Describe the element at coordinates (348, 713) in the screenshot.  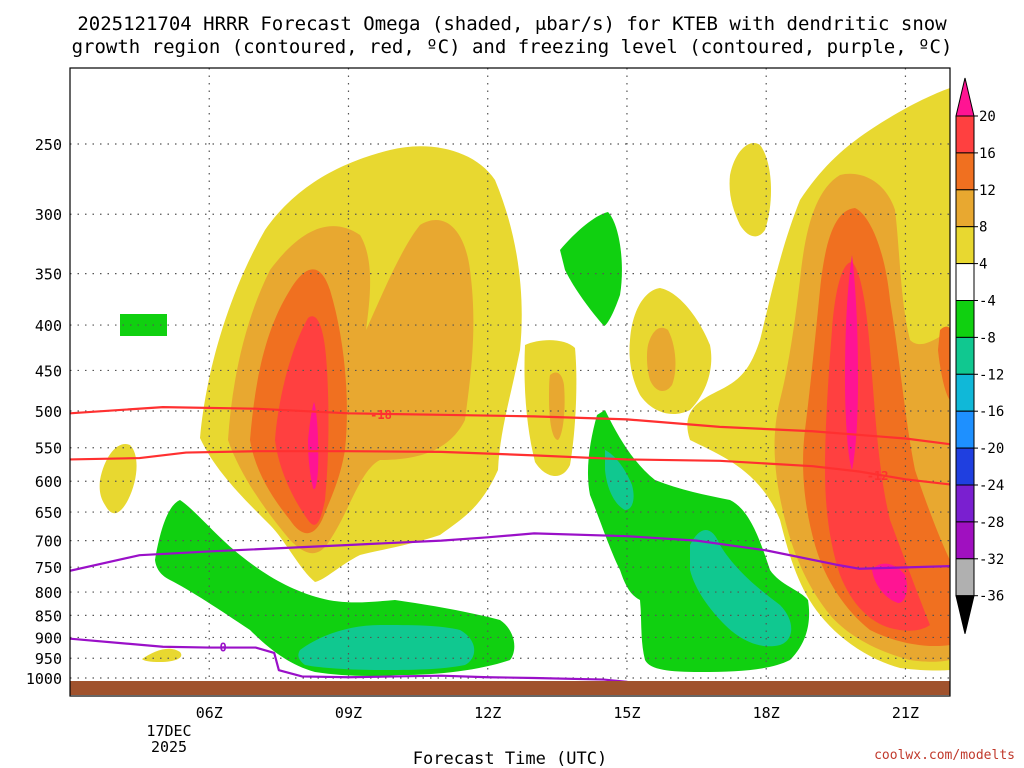
I see `x-tick-label: 09Z` at that location.